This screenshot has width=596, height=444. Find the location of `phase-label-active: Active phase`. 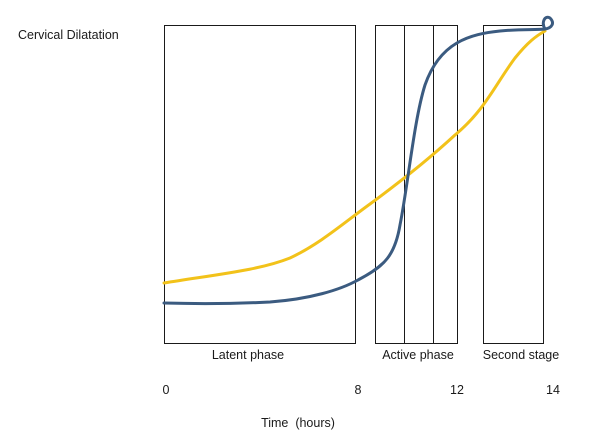

phase-label-active: Active phase is located at coordinates (418, 355).